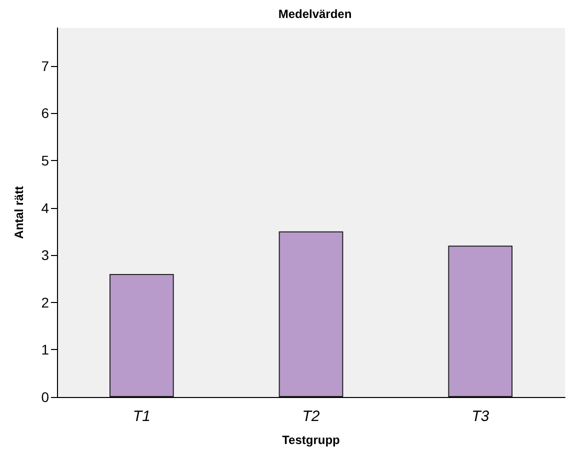  I want to click on y-tick-label: 4, so click(45, 208).